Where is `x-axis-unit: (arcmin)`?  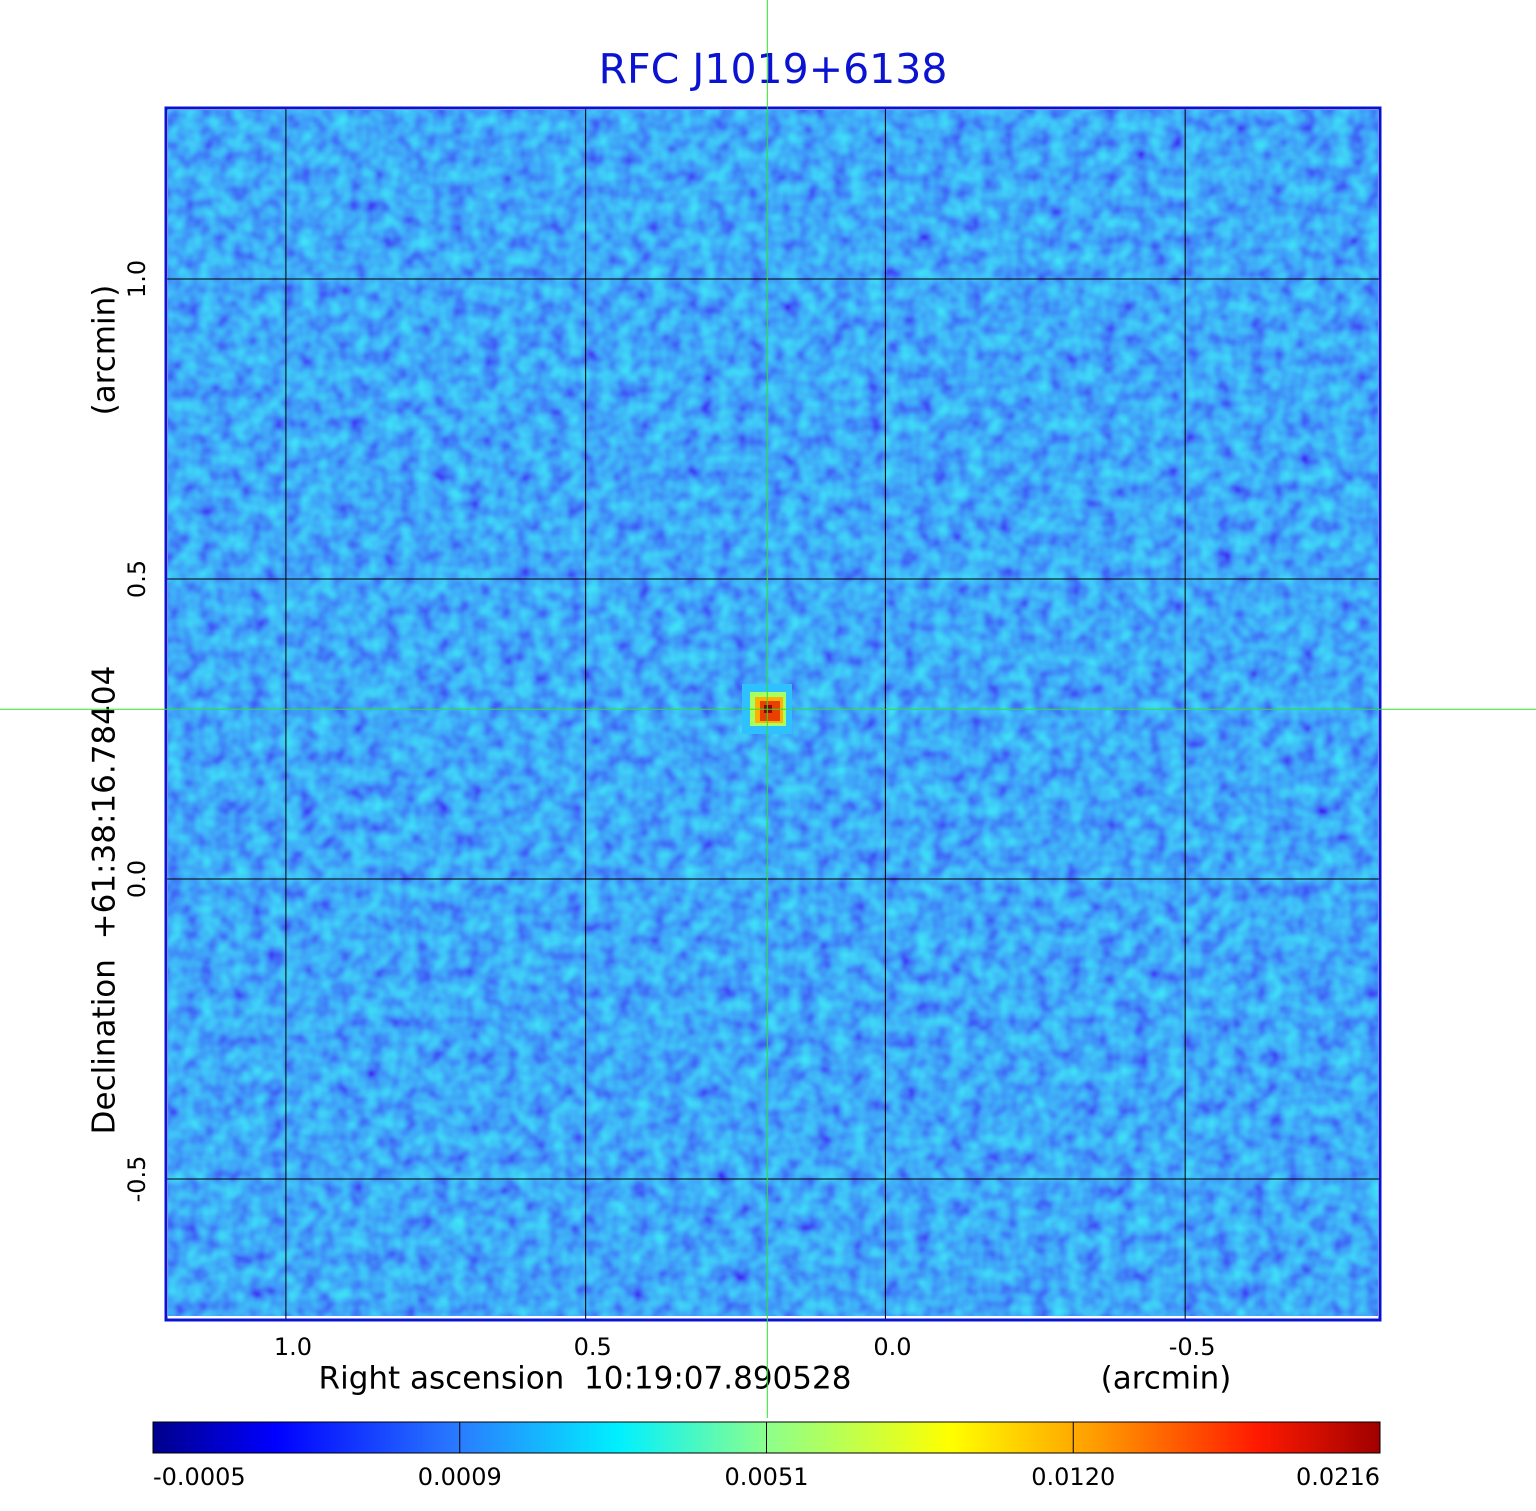 x-axis-unit: (arcmin) is located at coordinates (1166, 1379).